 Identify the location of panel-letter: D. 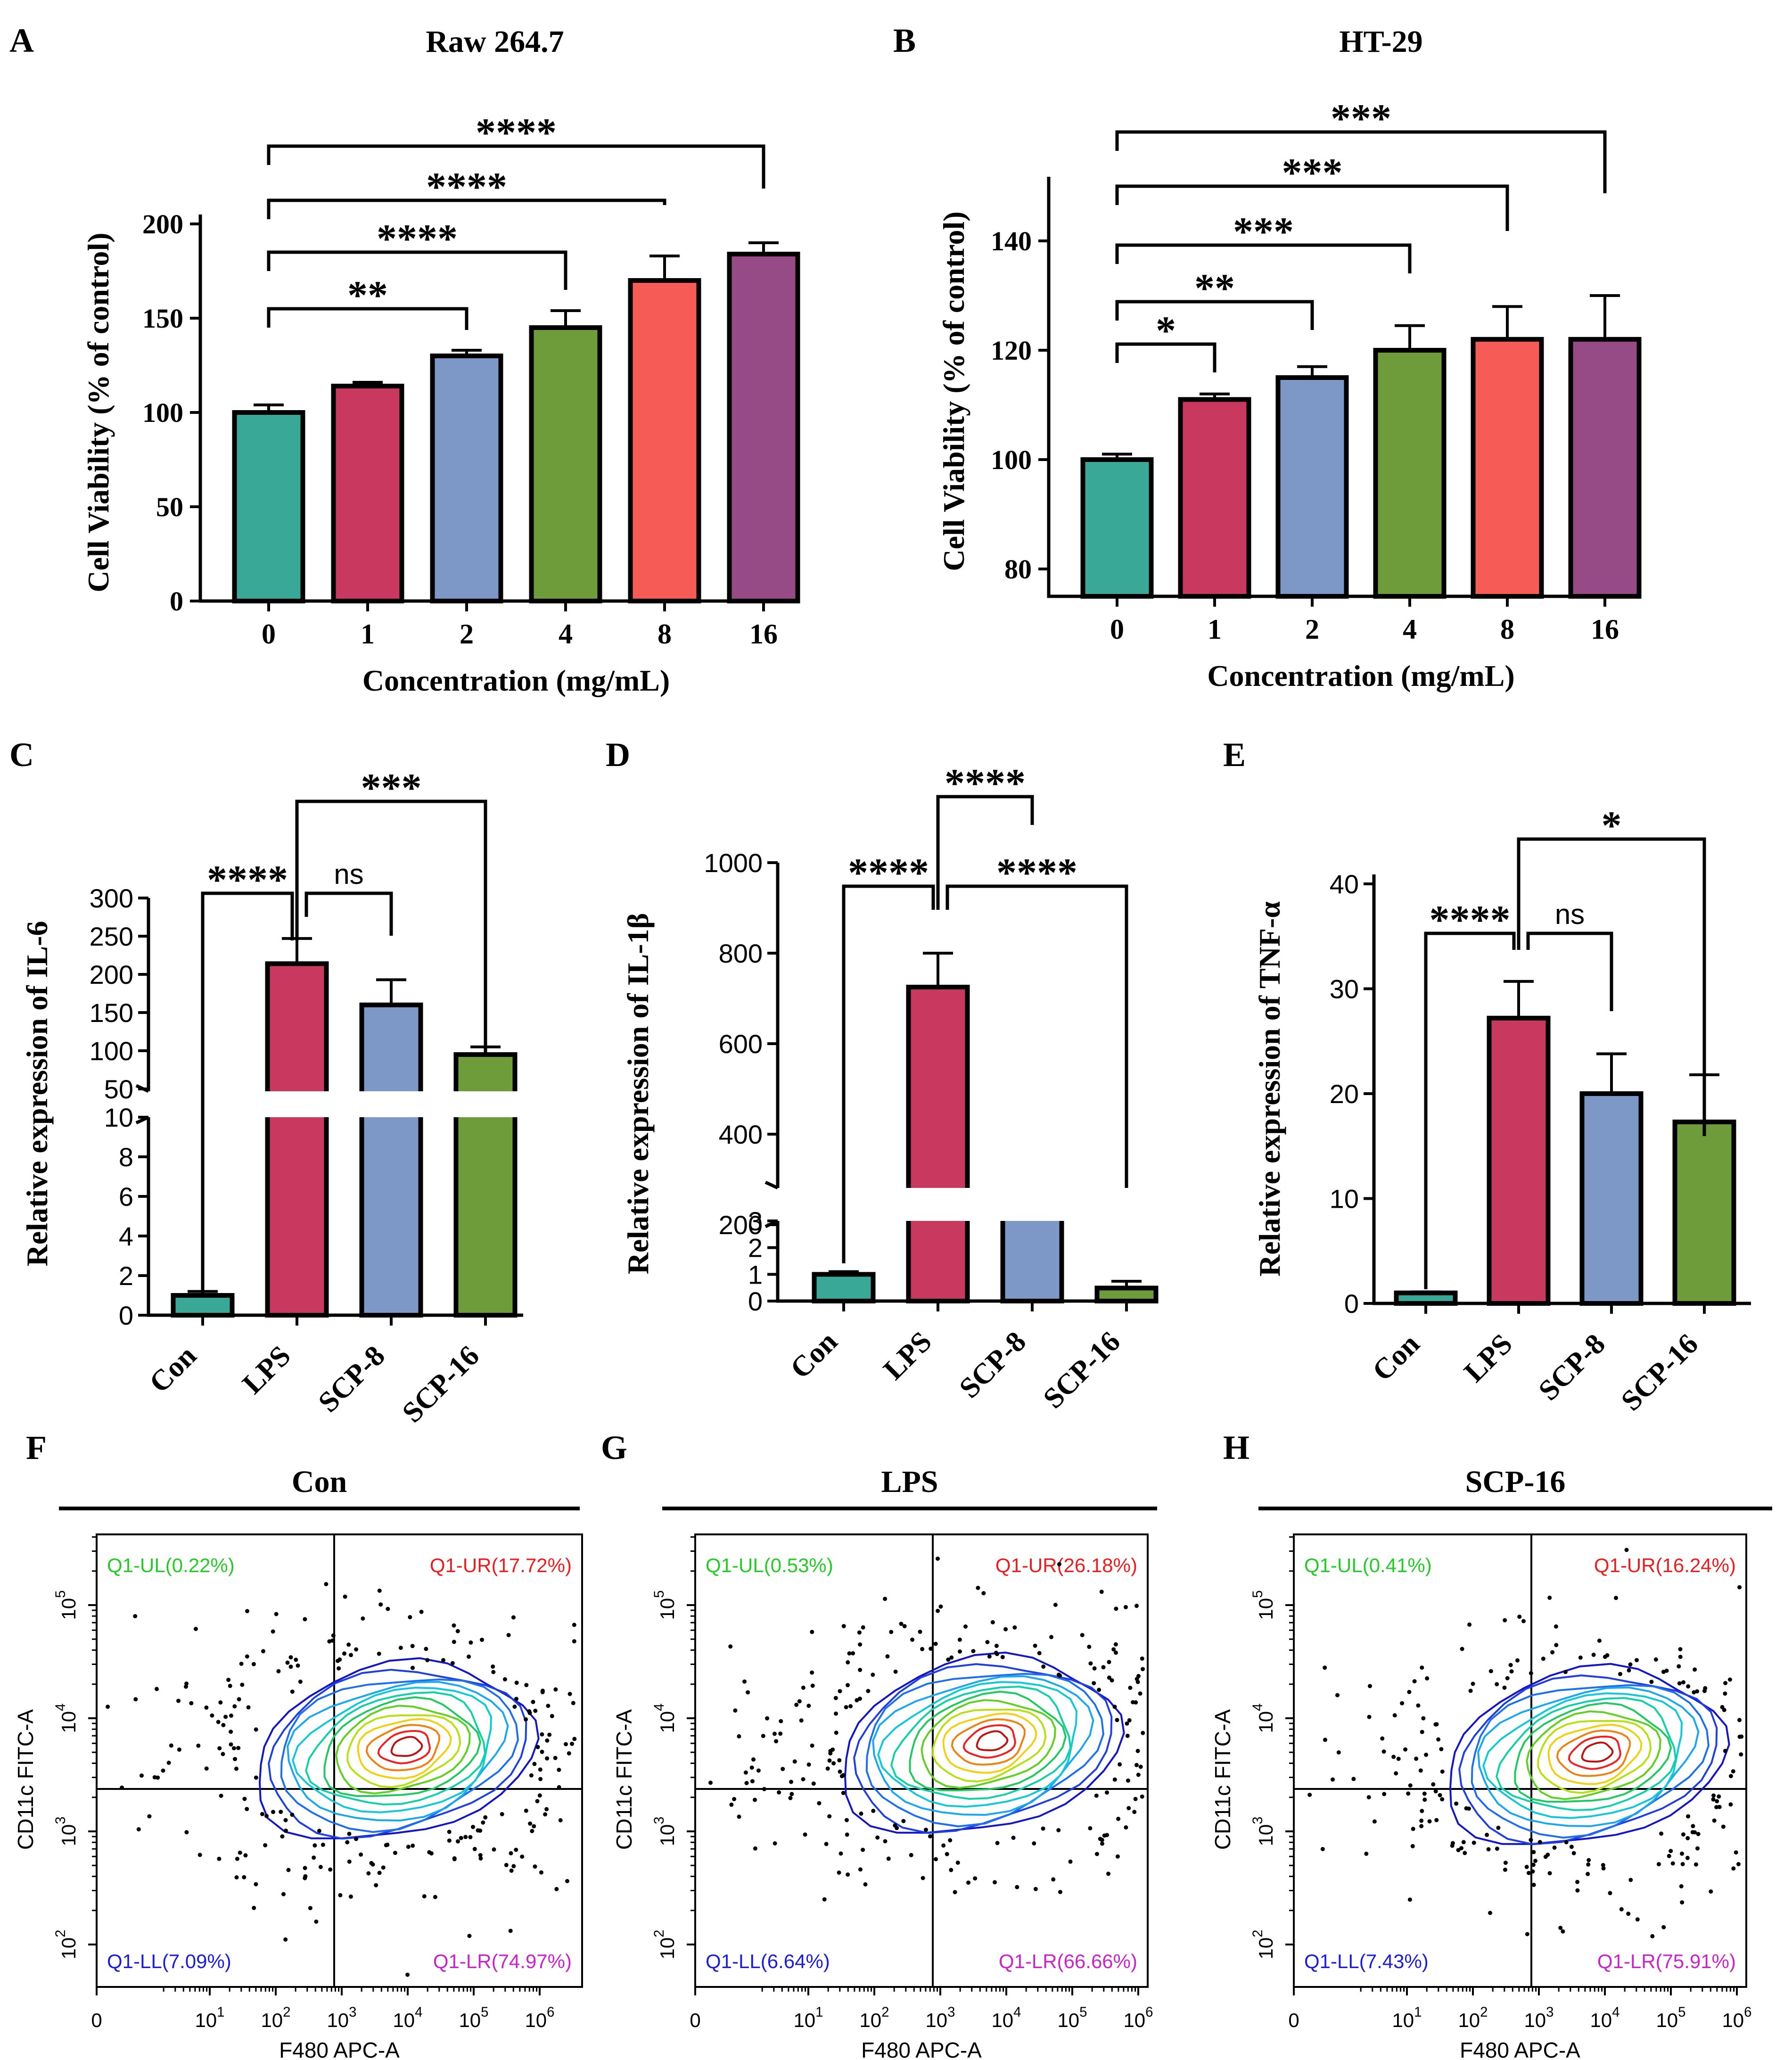
(618, 755).